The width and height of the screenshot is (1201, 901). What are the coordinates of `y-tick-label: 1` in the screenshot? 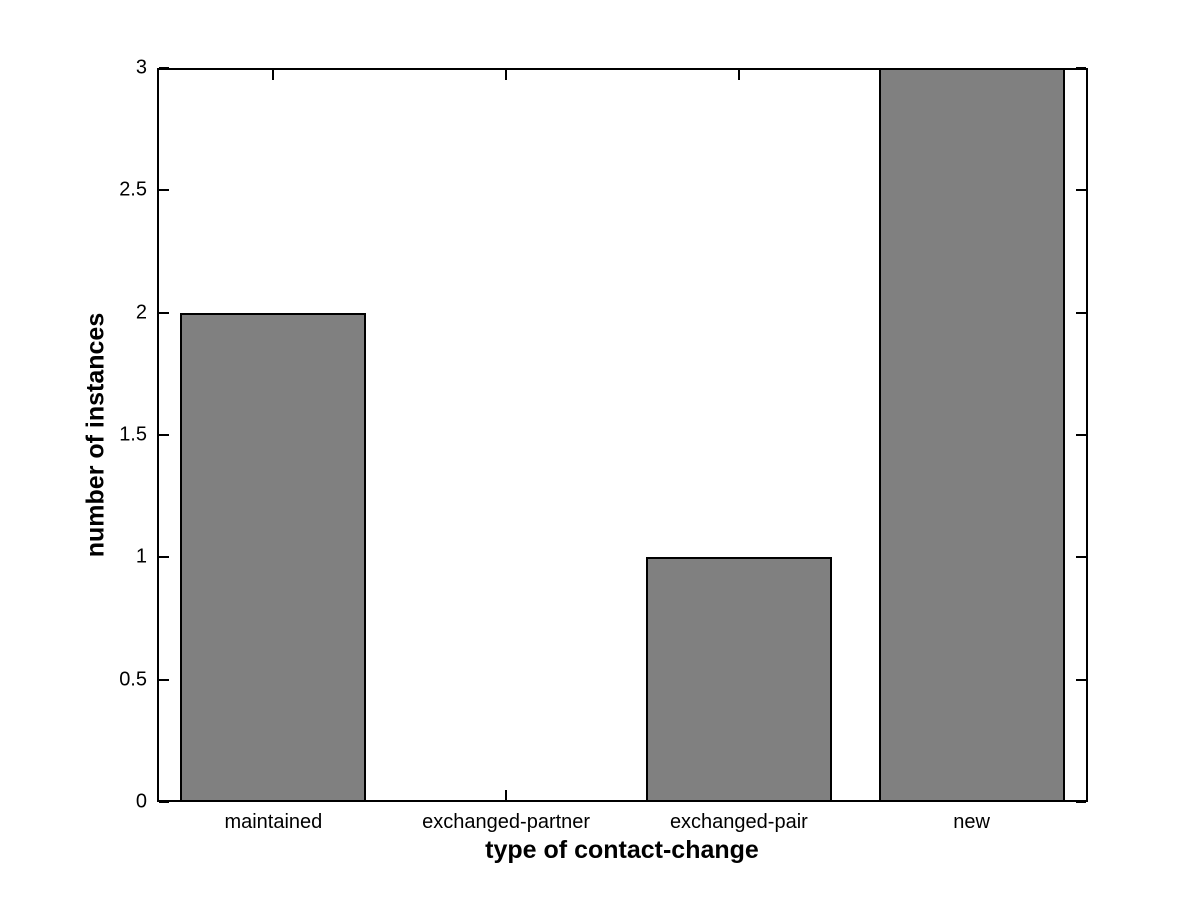 It's located at (141, 556).